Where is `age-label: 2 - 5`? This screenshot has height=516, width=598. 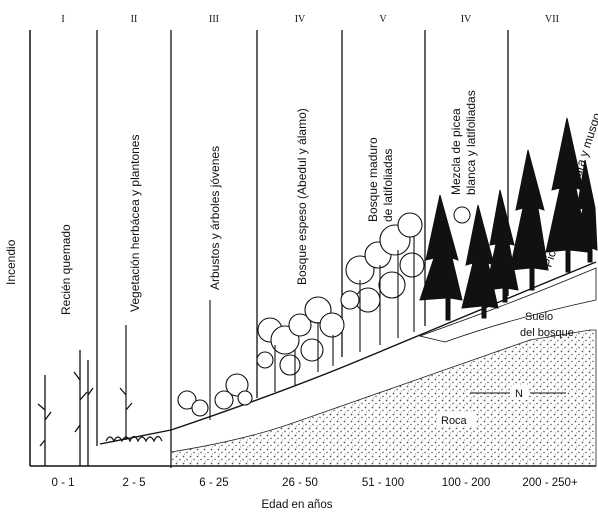
age-label: 2 - 5 is located at coordinates (133, 483).